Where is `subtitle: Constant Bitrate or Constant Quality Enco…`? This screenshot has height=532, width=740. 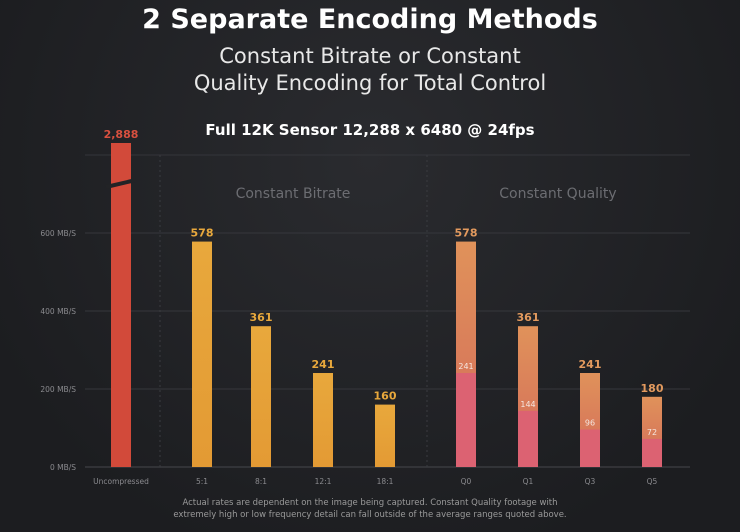 subtitle: Constant Bitrate or Constant Quality Enco… is located at coordinates (370, 70).